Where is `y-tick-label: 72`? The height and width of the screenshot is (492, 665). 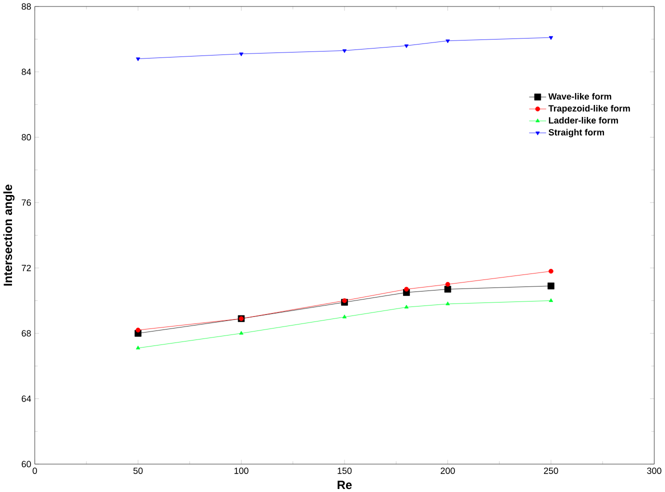 y-tick-label: 72 is located at coordinates (26, 267).